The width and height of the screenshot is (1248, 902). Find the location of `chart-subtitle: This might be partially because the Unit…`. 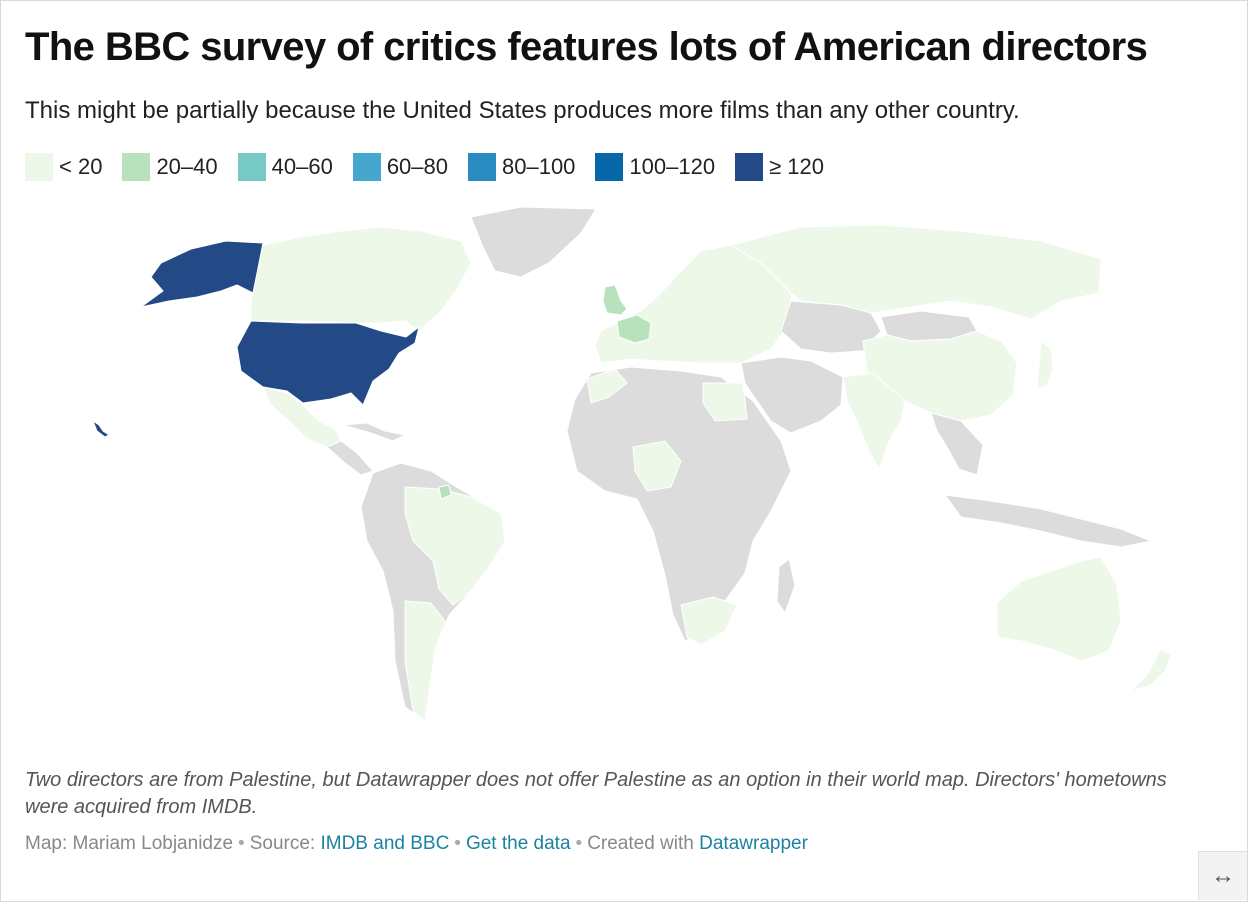

chart-subtitle: This might be partially because the Unit… is located at coordinates (522, 110).